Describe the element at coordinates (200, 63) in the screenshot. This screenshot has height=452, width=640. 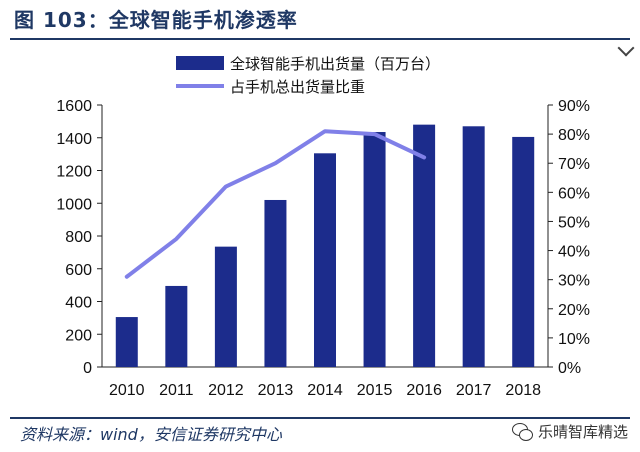
I see `legend-bar-swatch` at that location.